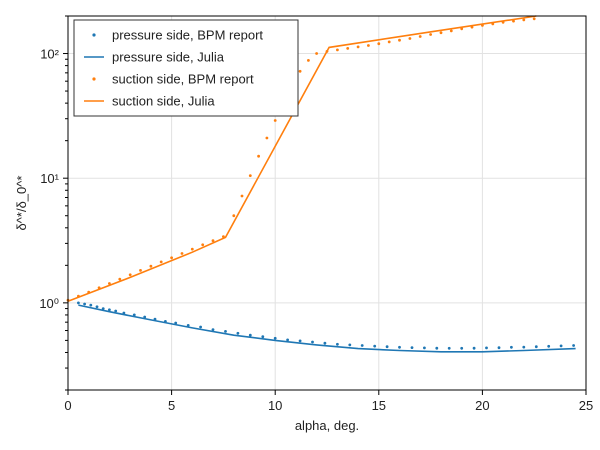 This screenshot has height=450, width=600. Describe the element at coordinates (187, 35) in the screenshot. I see `legend-label: pressure side, BPM report` at that location.